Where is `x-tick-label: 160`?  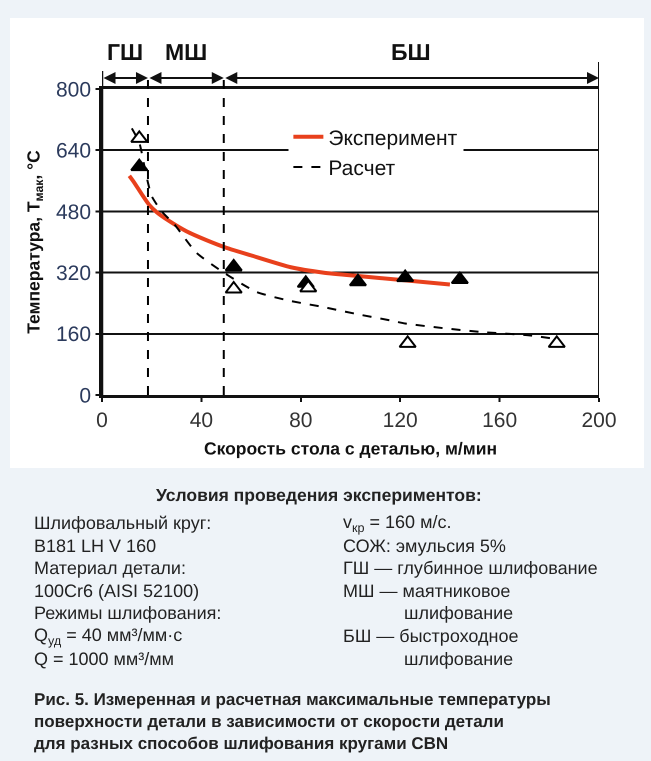 x-tick-label: 160 is located at coordinates (500, 420).